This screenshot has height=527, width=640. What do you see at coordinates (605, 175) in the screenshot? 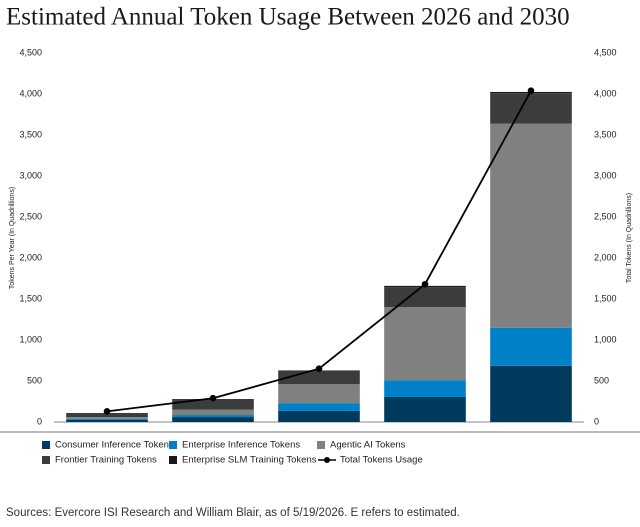
I see `y2-tick-label: 3,000` at bounding box center [605, 175].